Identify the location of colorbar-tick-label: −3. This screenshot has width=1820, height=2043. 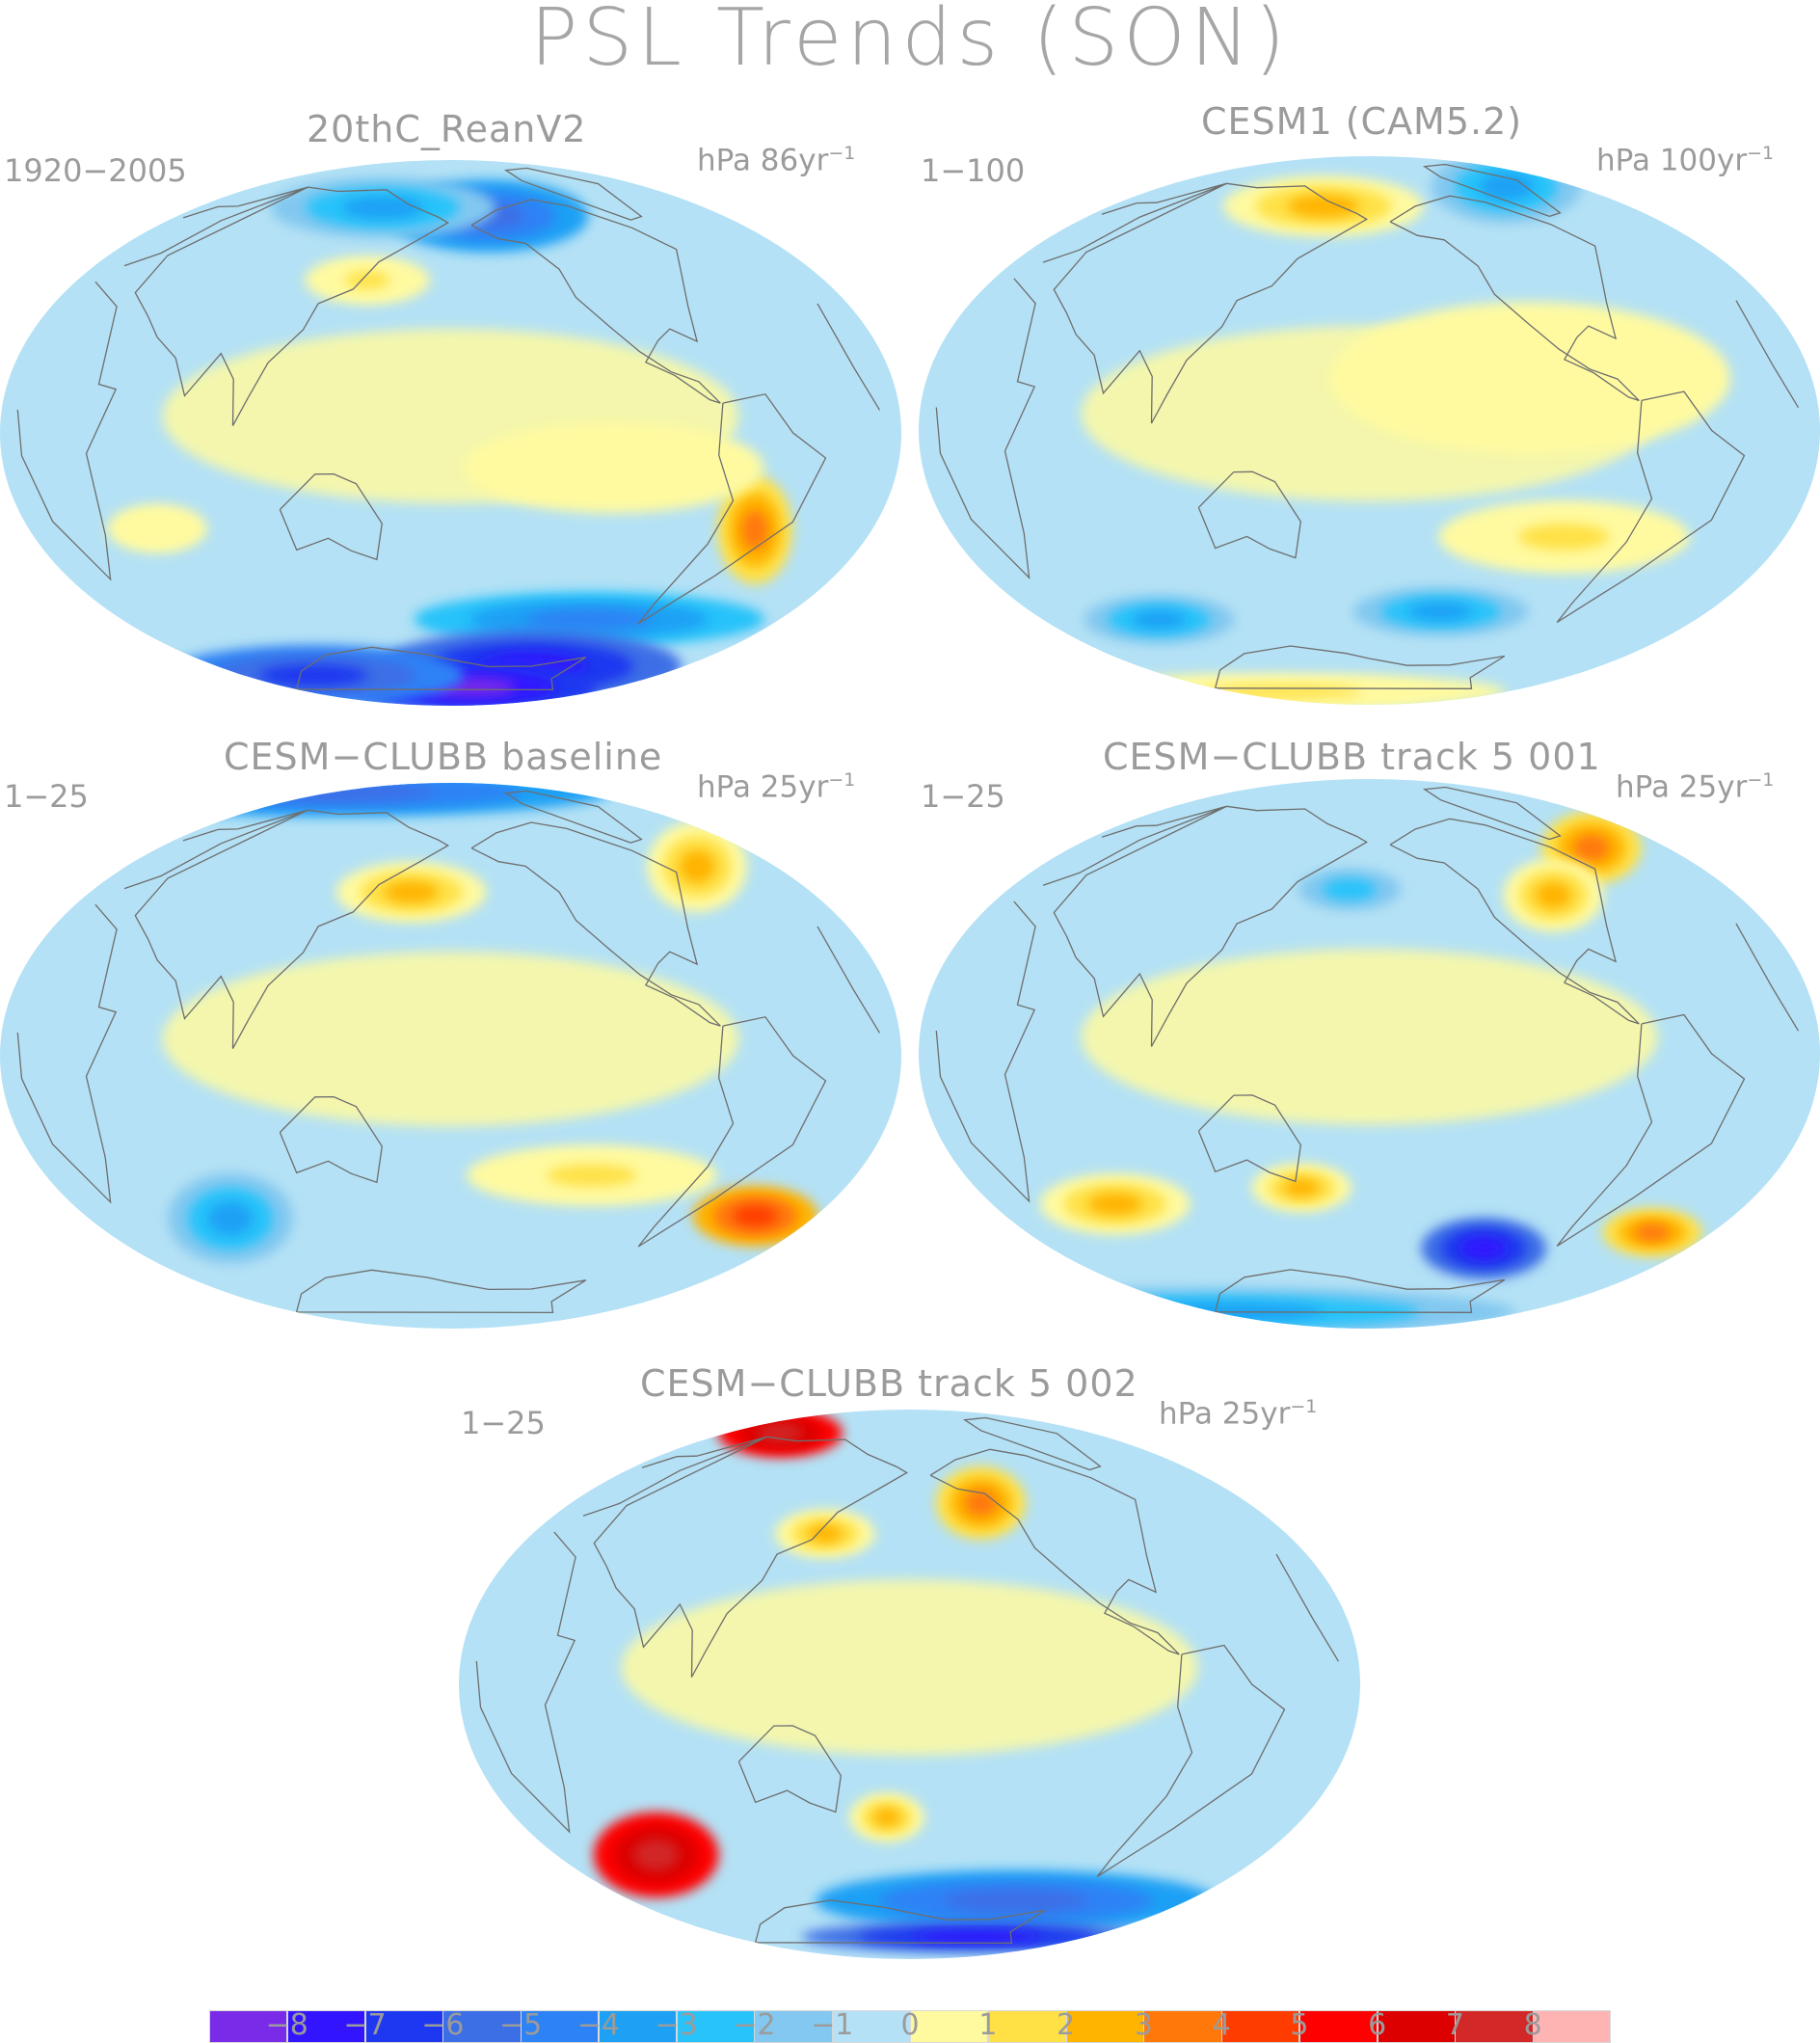
(677, 2025).